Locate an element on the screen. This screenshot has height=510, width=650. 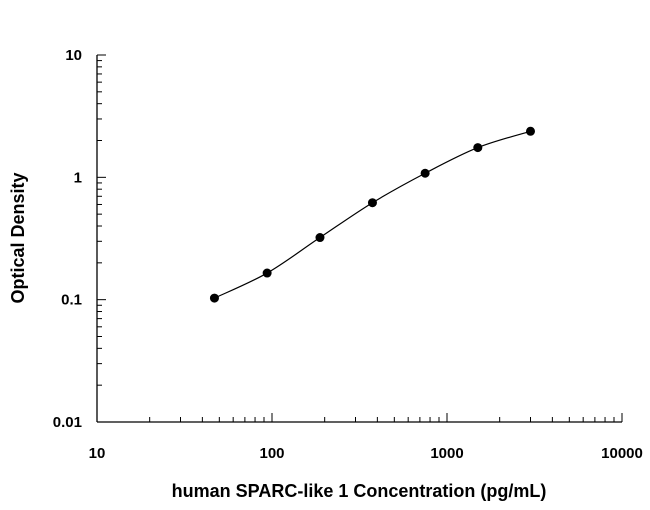
x-tick-label: 10000 is located at coordinates (622, 453).